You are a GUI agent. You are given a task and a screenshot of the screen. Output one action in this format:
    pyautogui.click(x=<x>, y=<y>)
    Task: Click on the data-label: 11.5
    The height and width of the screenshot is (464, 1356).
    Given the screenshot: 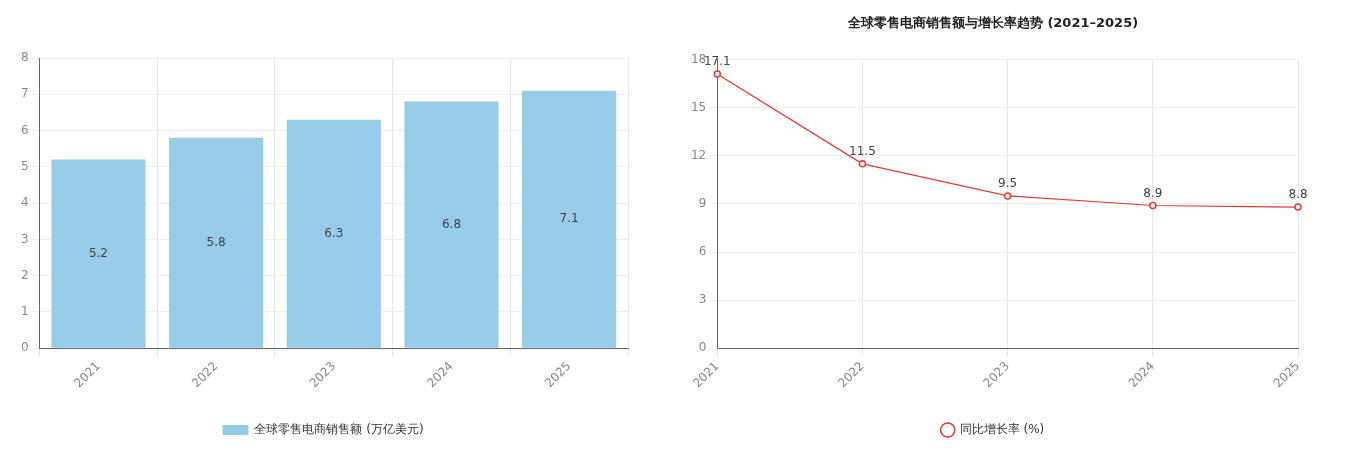 What is the action you would take?
    pyautogui.click(x=862, y=150)
    